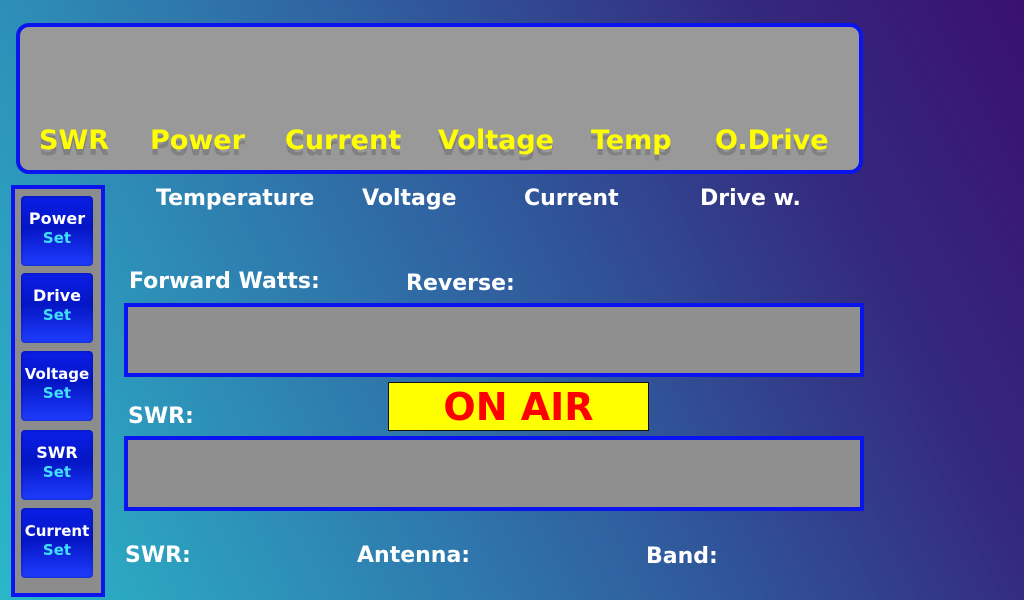 The image size is (1024, 600). I want to click on voltage-set-button: Voltage Set, so click(57, 386).